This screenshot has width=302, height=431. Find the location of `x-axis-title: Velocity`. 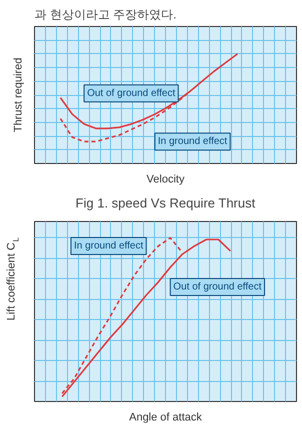

x-axis-title: Velocity is located at coordinates (165, 180).